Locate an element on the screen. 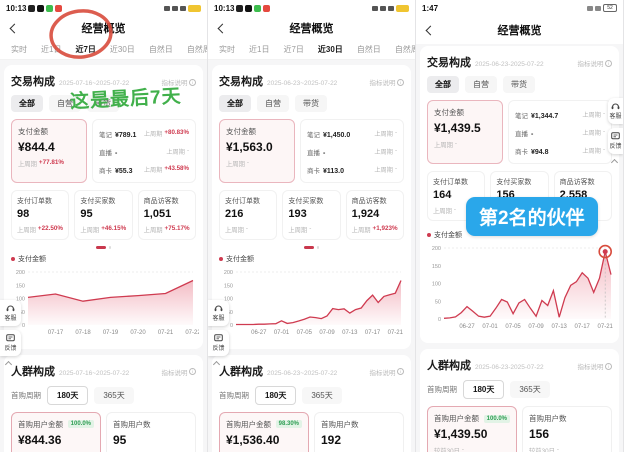 The height and width of the screenshot is (452, 625). floating-buttons: 客服 反馈 is located at coordinates (218, 334).